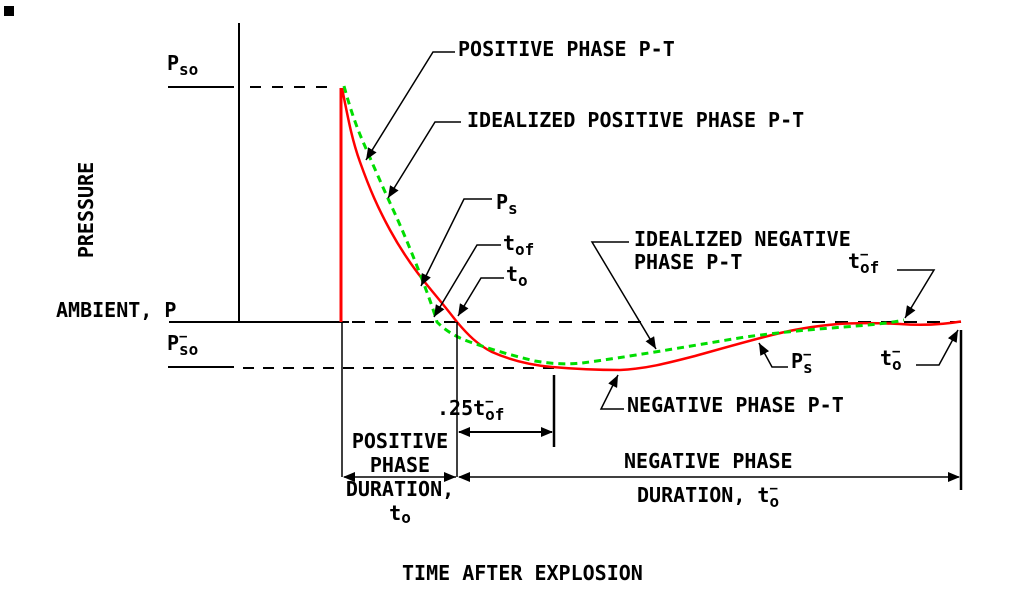  Describe the element at coordinates (623, 295) in the screenshot. I see `leader-idealized-negative-pt` at that location.